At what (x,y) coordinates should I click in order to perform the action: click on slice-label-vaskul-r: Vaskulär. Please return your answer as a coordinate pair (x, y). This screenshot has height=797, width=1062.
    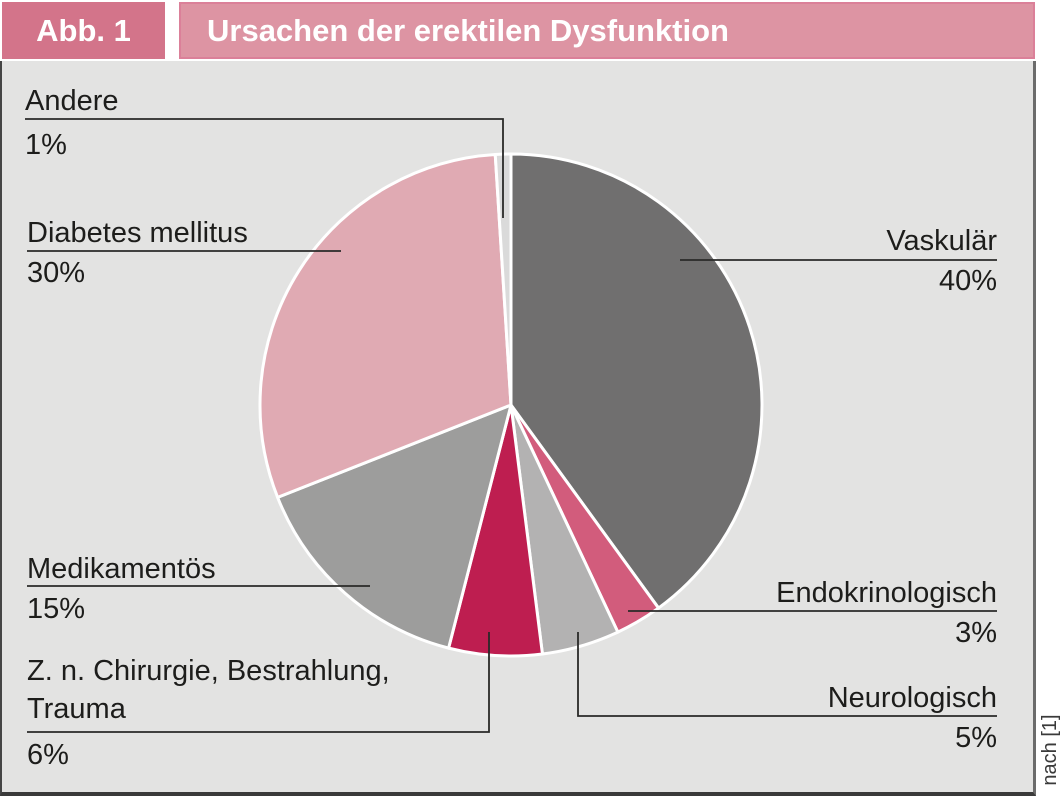
    Looking at the image, I should click on (941, 241).